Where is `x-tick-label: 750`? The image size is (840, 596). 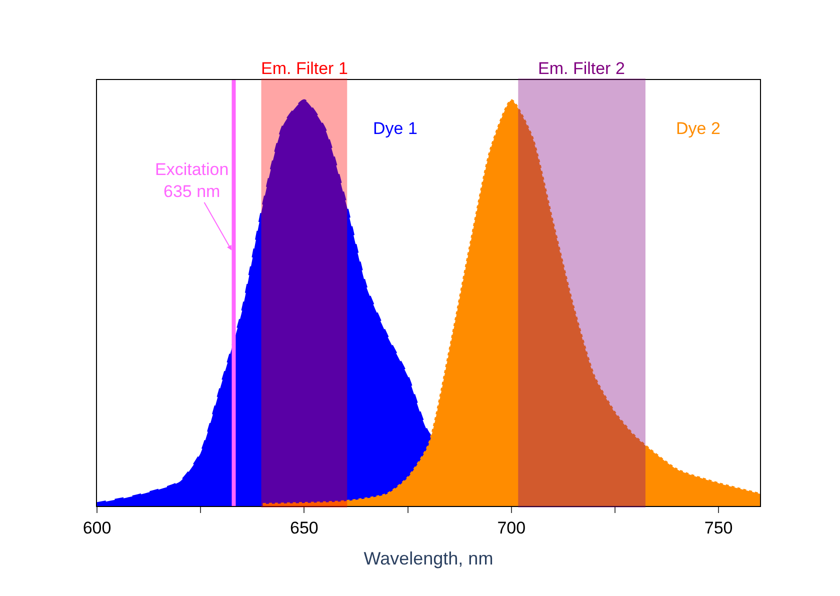 x-tick-label: 750 is located at coordinates (718, 528).